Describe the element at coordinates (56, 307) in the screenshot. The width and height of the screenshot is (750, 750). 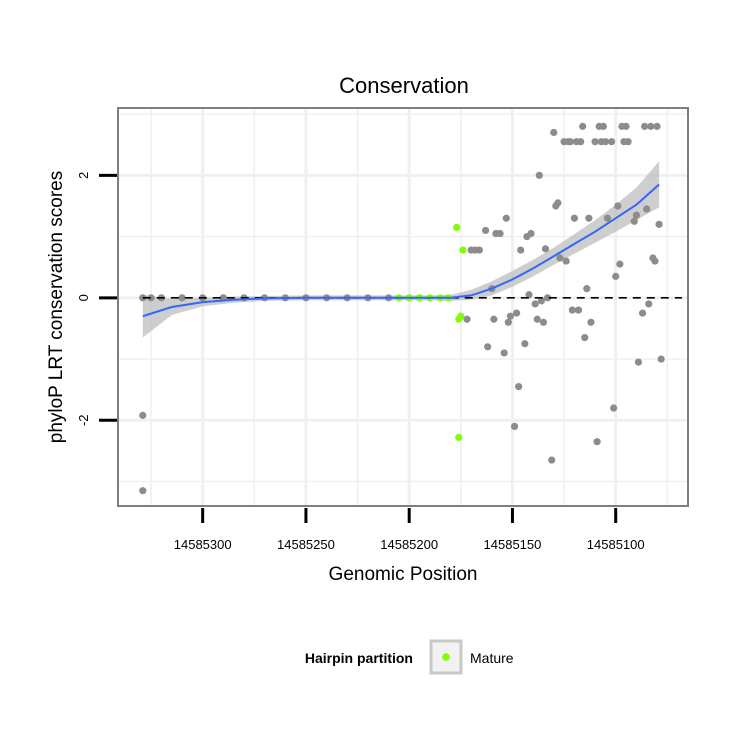
I see `y-axis-title: phyloP LRT conservation scores` at that location.